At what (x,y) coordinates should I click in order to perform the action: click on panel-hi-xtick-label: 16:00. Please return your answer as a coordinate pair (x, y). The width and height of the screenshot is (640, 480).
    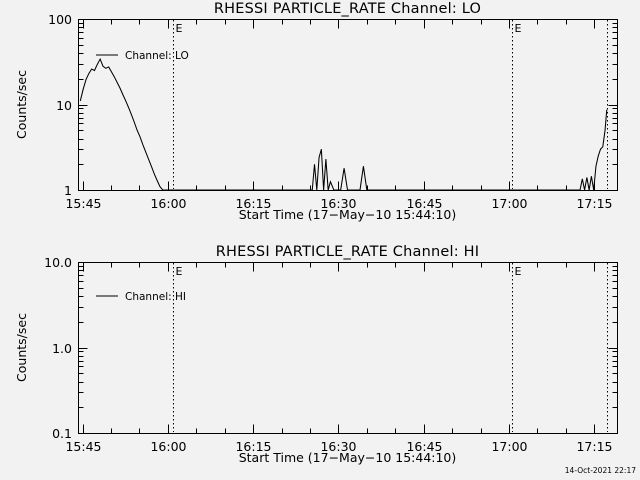
    Looking at the image, I should click on (168, 446).